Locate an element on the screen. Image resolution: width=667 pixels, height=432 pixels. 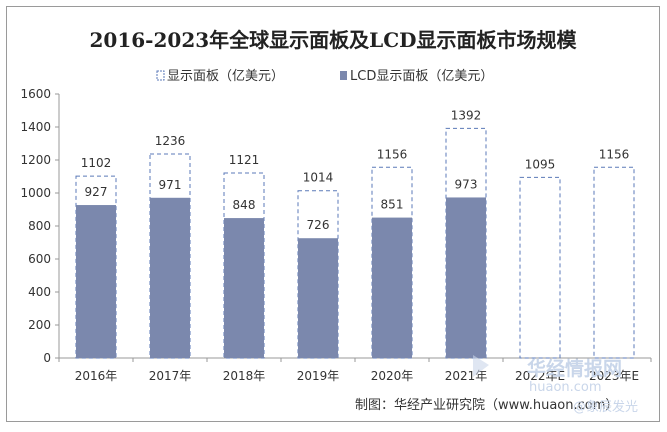
y-tick-label: 1000 is located at coordinates (35, 193).